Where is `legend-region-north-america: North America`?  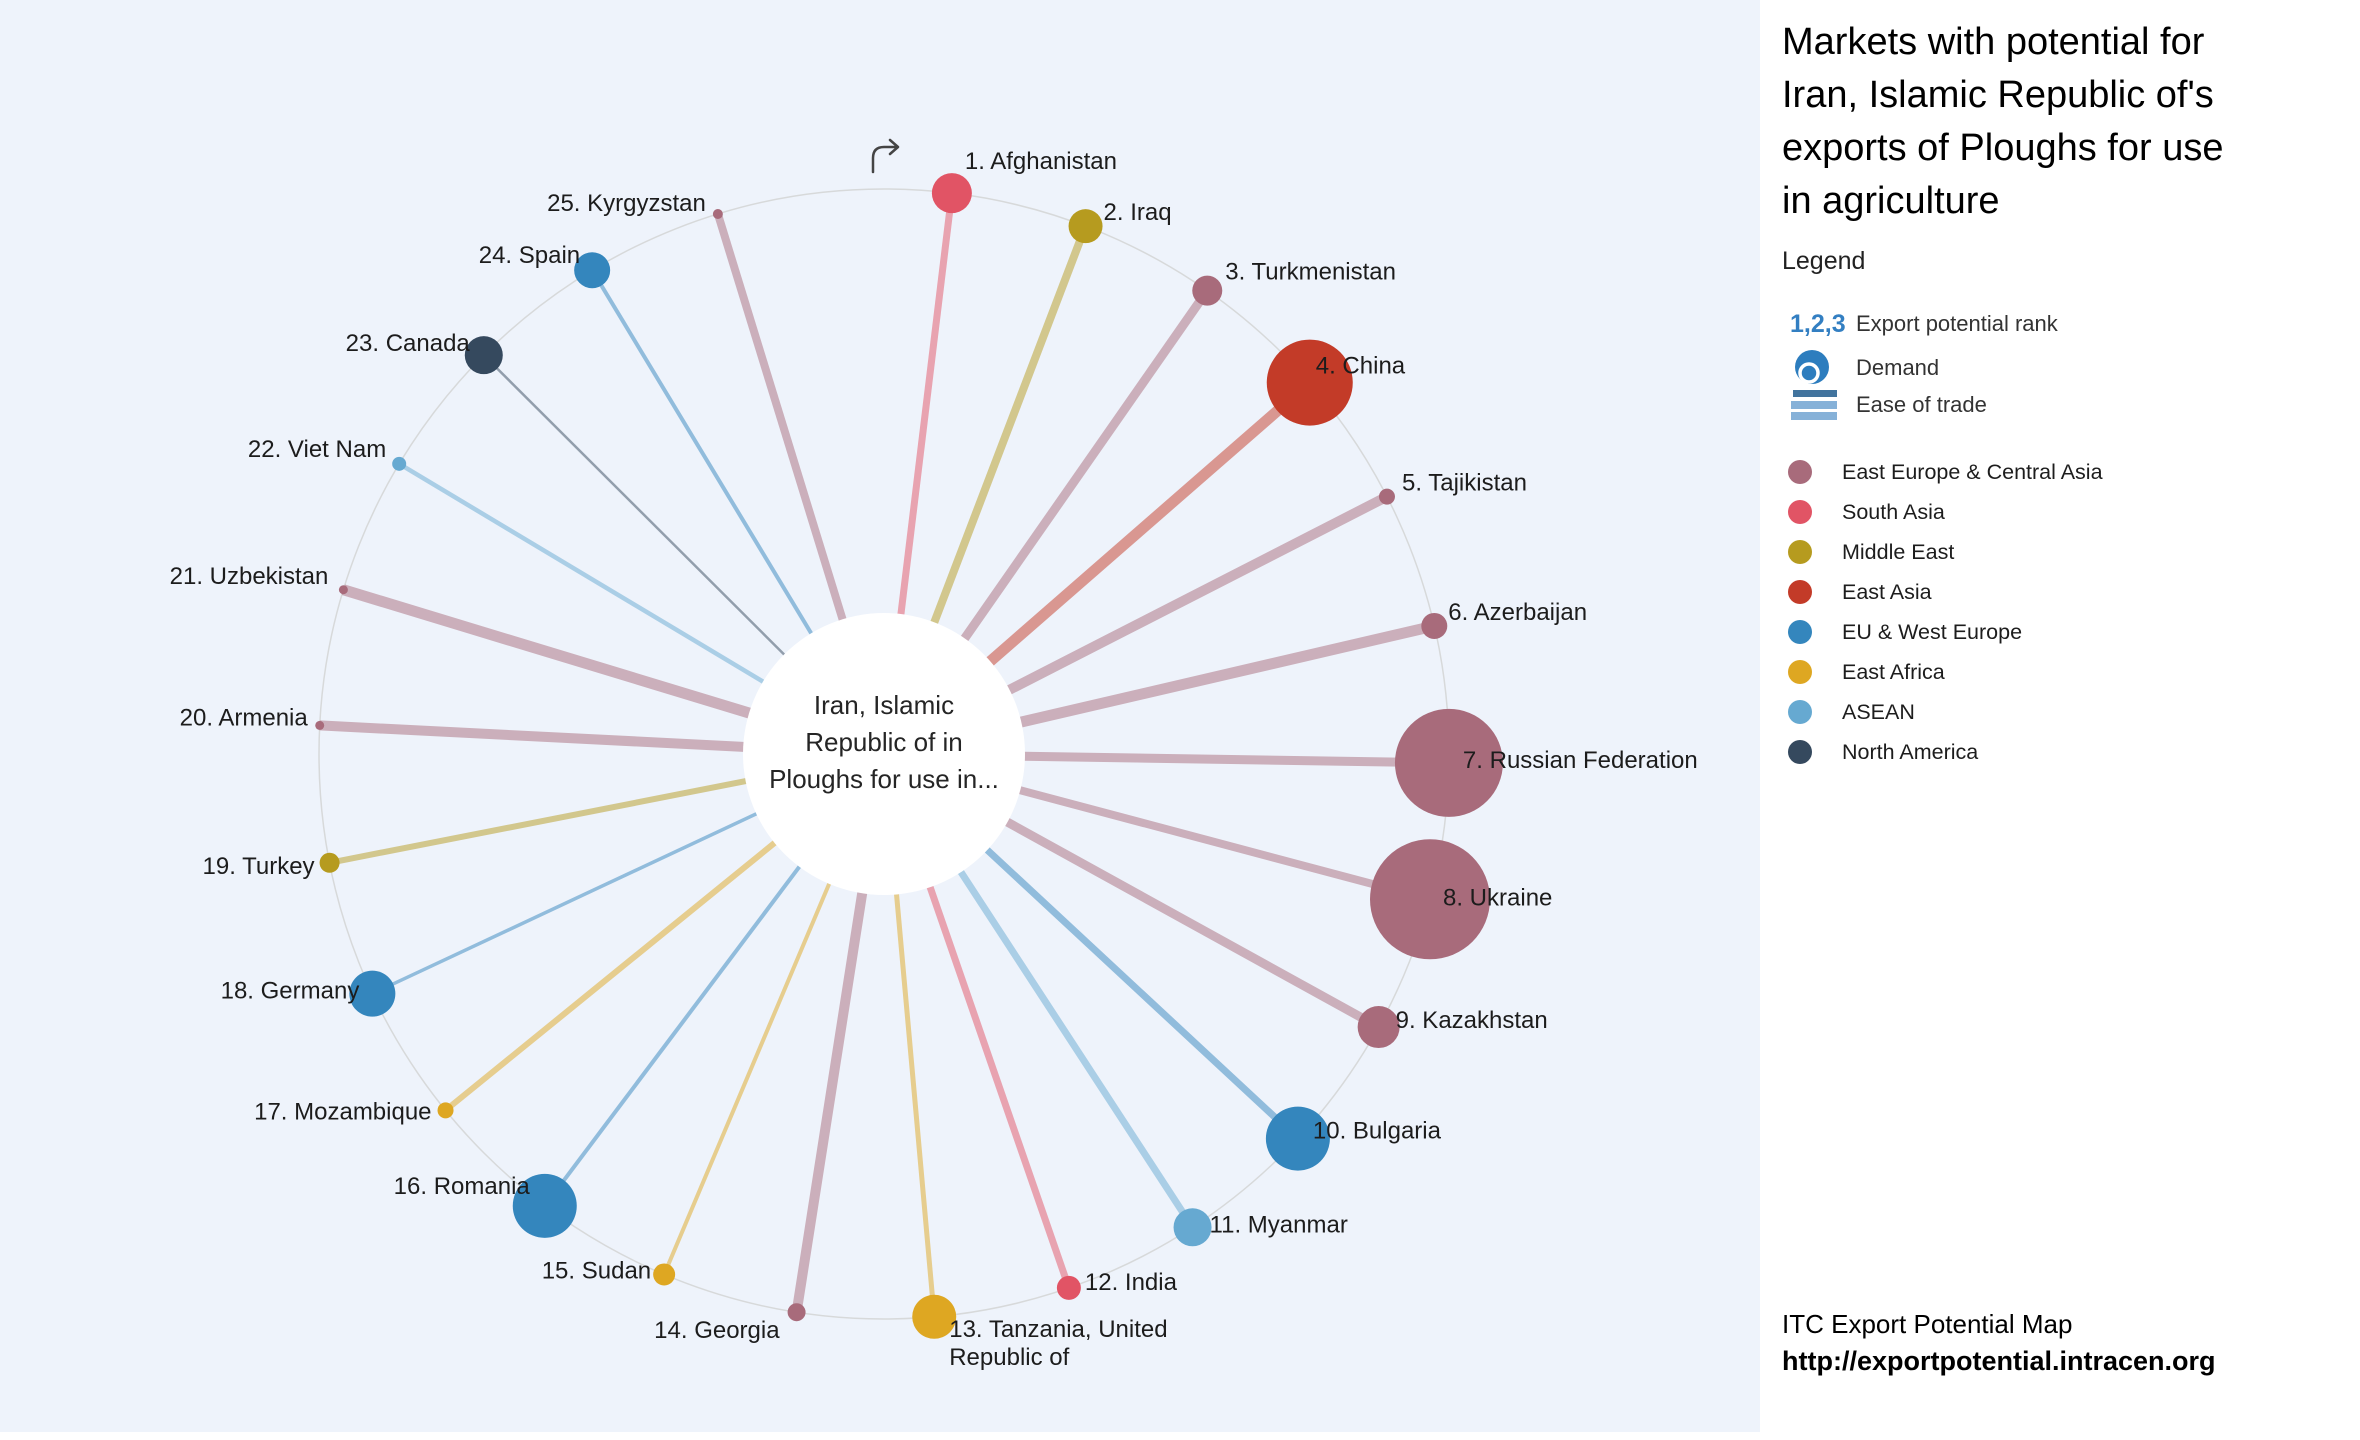
legend-region-north-america: North America is located at coordinates (1883, 752).